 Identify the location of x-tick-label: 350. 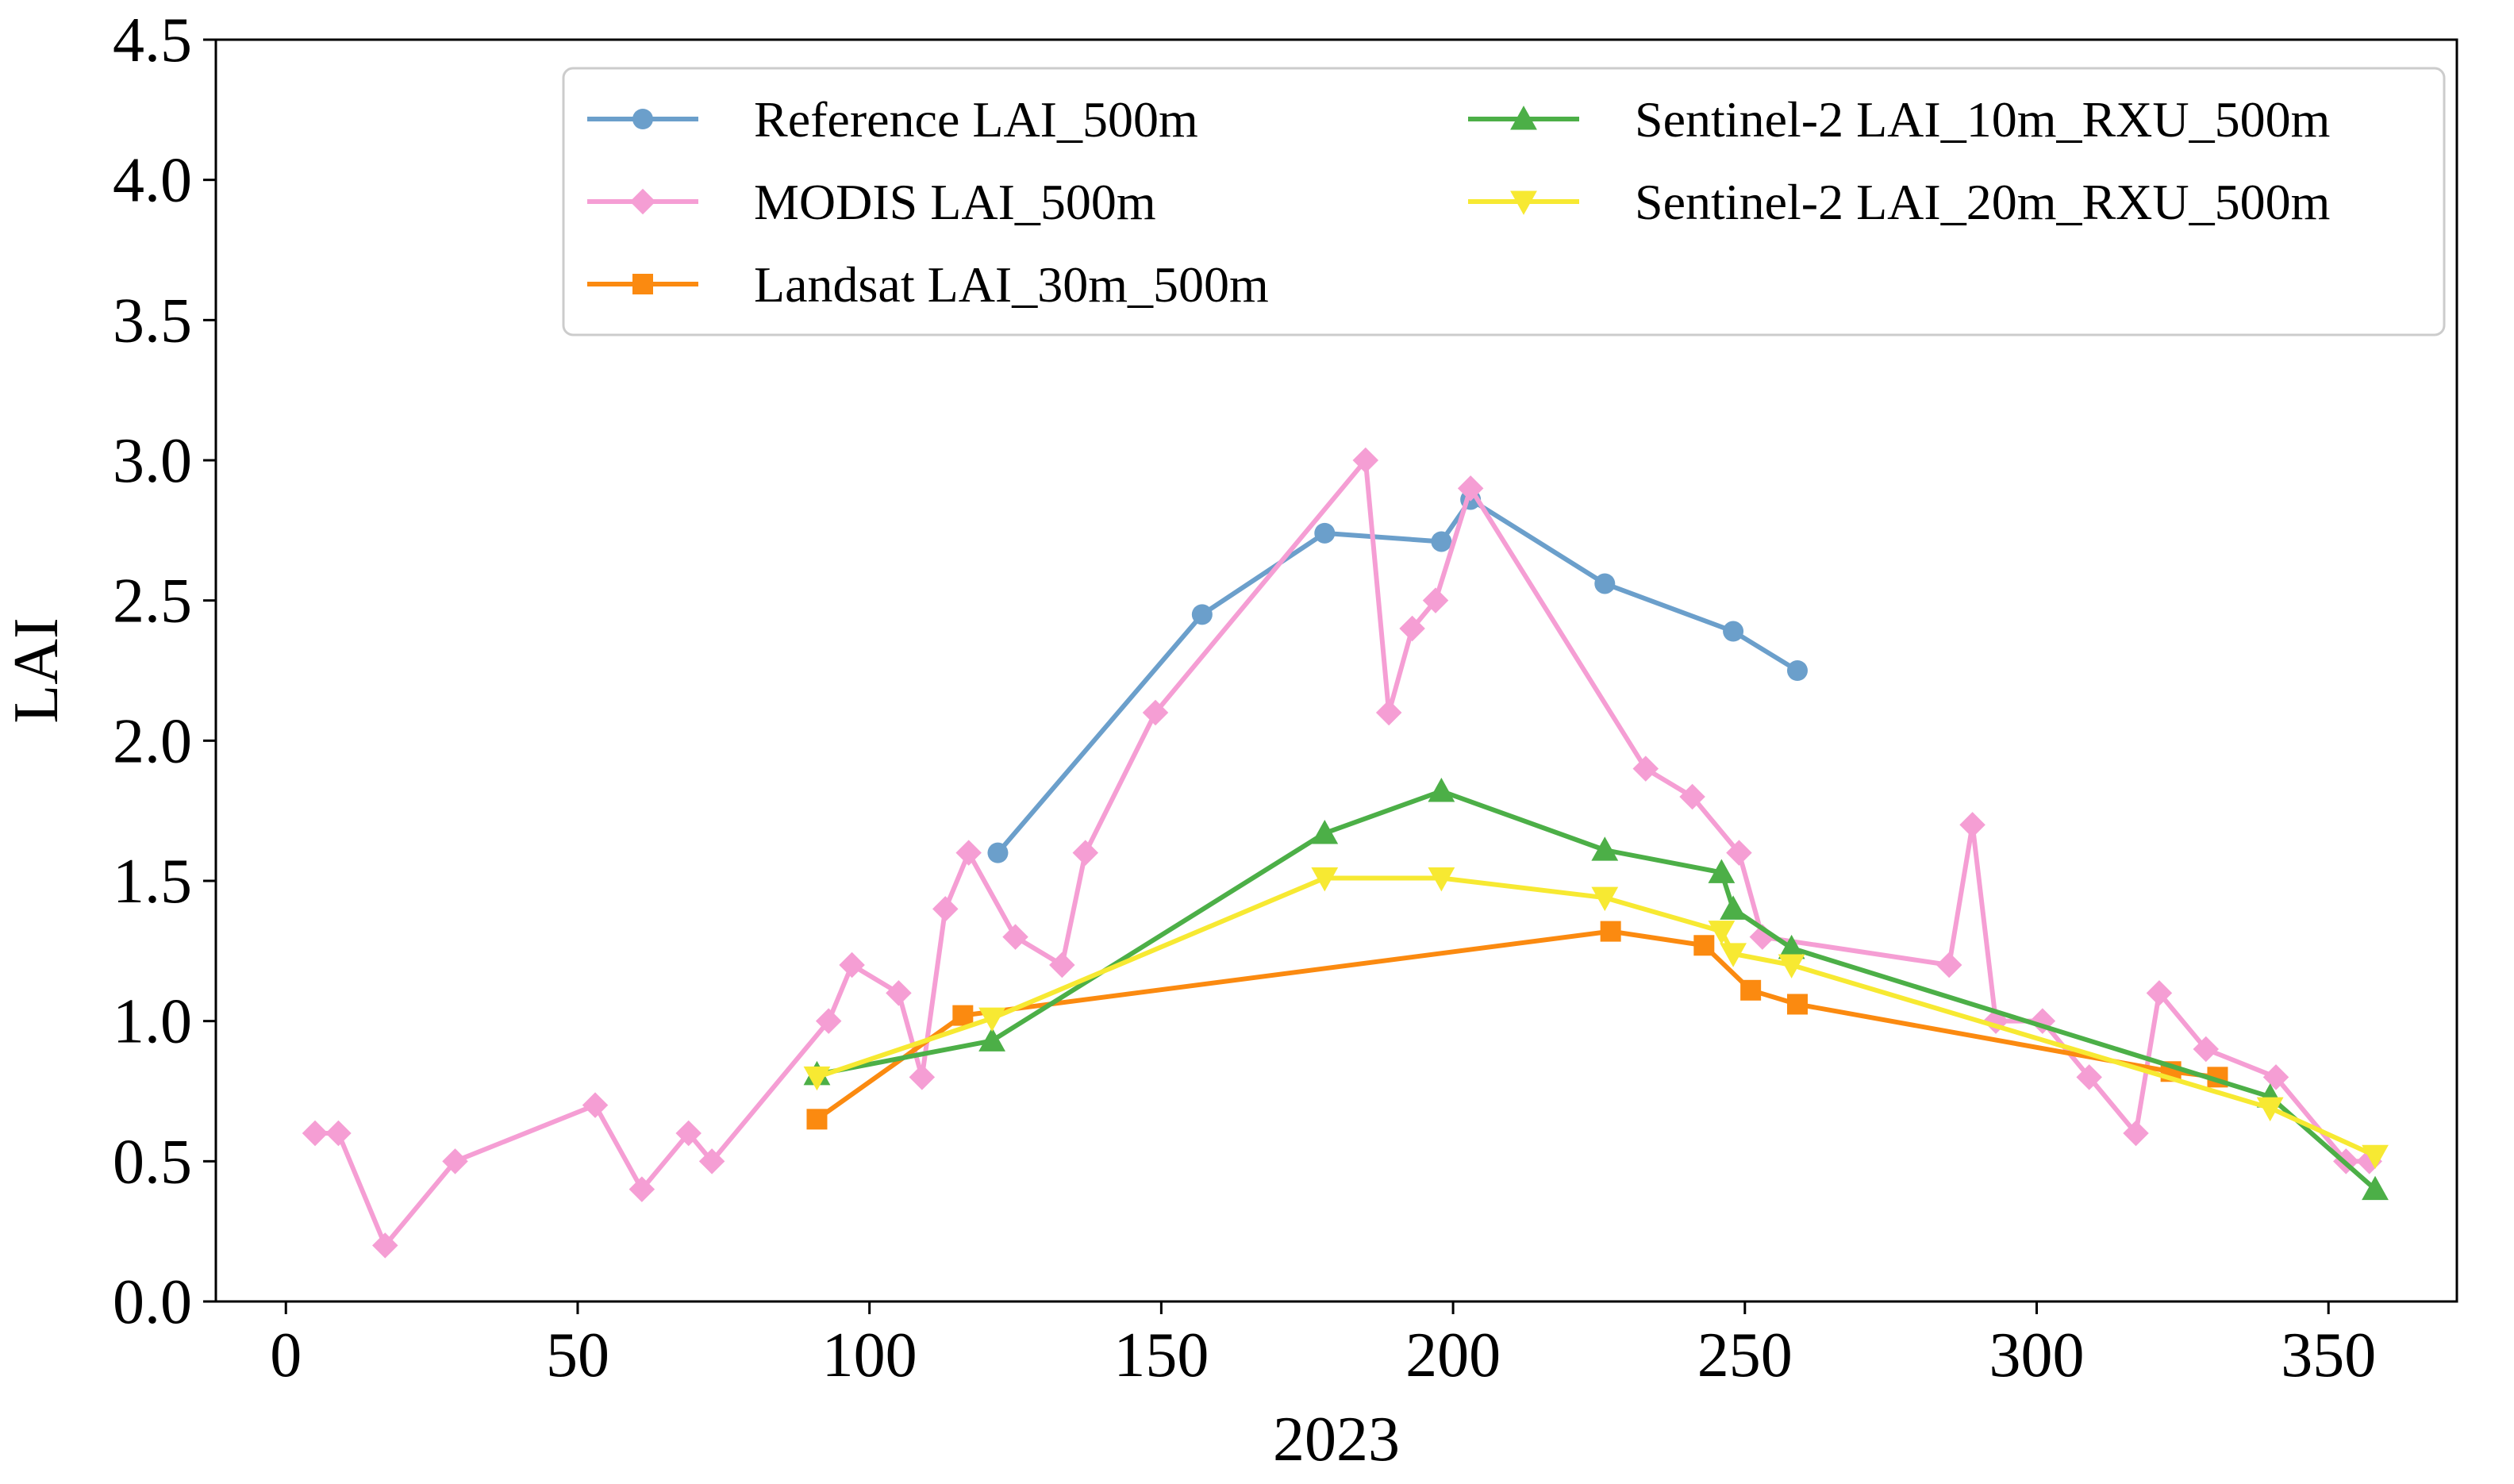
(2328, 1355).